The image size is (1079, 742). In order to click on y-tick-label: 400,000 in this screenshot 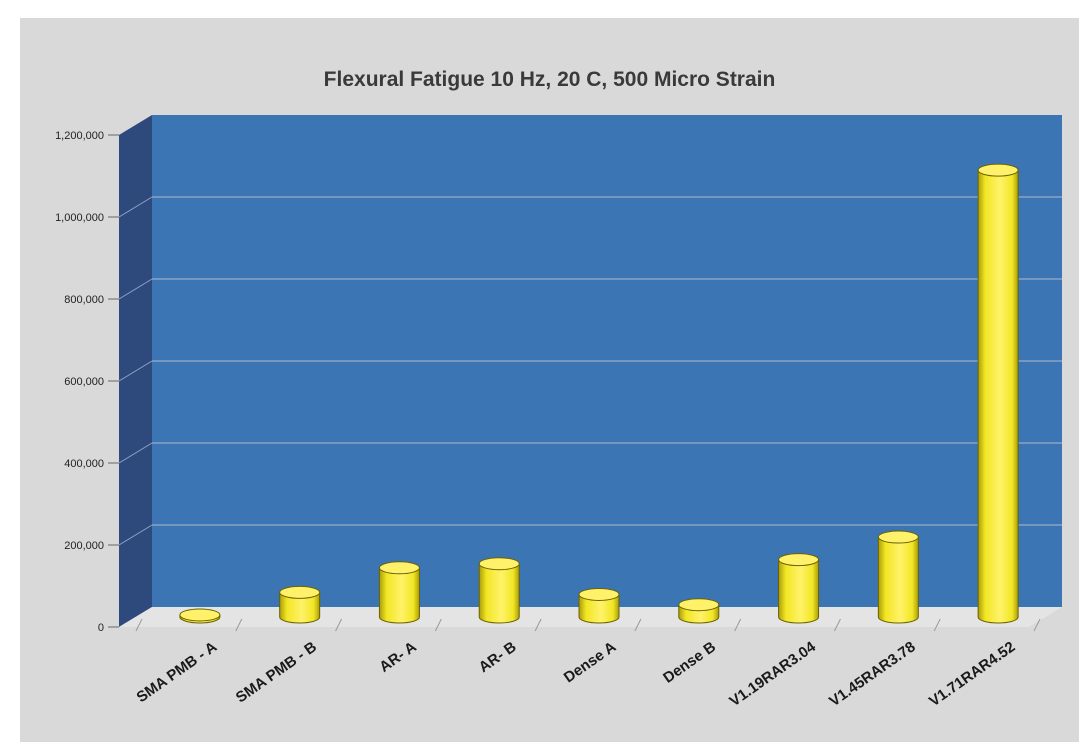, I will do `click(84, 464)`.